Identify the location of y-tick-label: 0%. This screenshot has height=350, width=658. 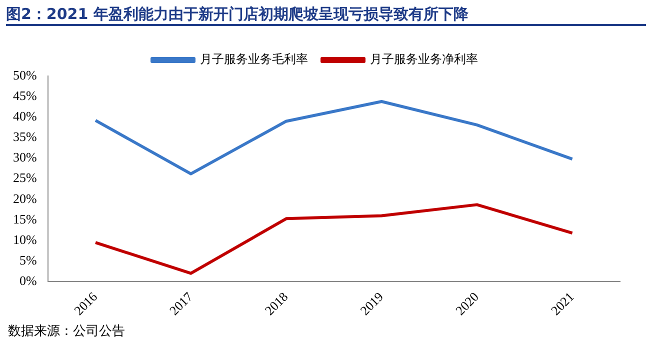
(28, 280).